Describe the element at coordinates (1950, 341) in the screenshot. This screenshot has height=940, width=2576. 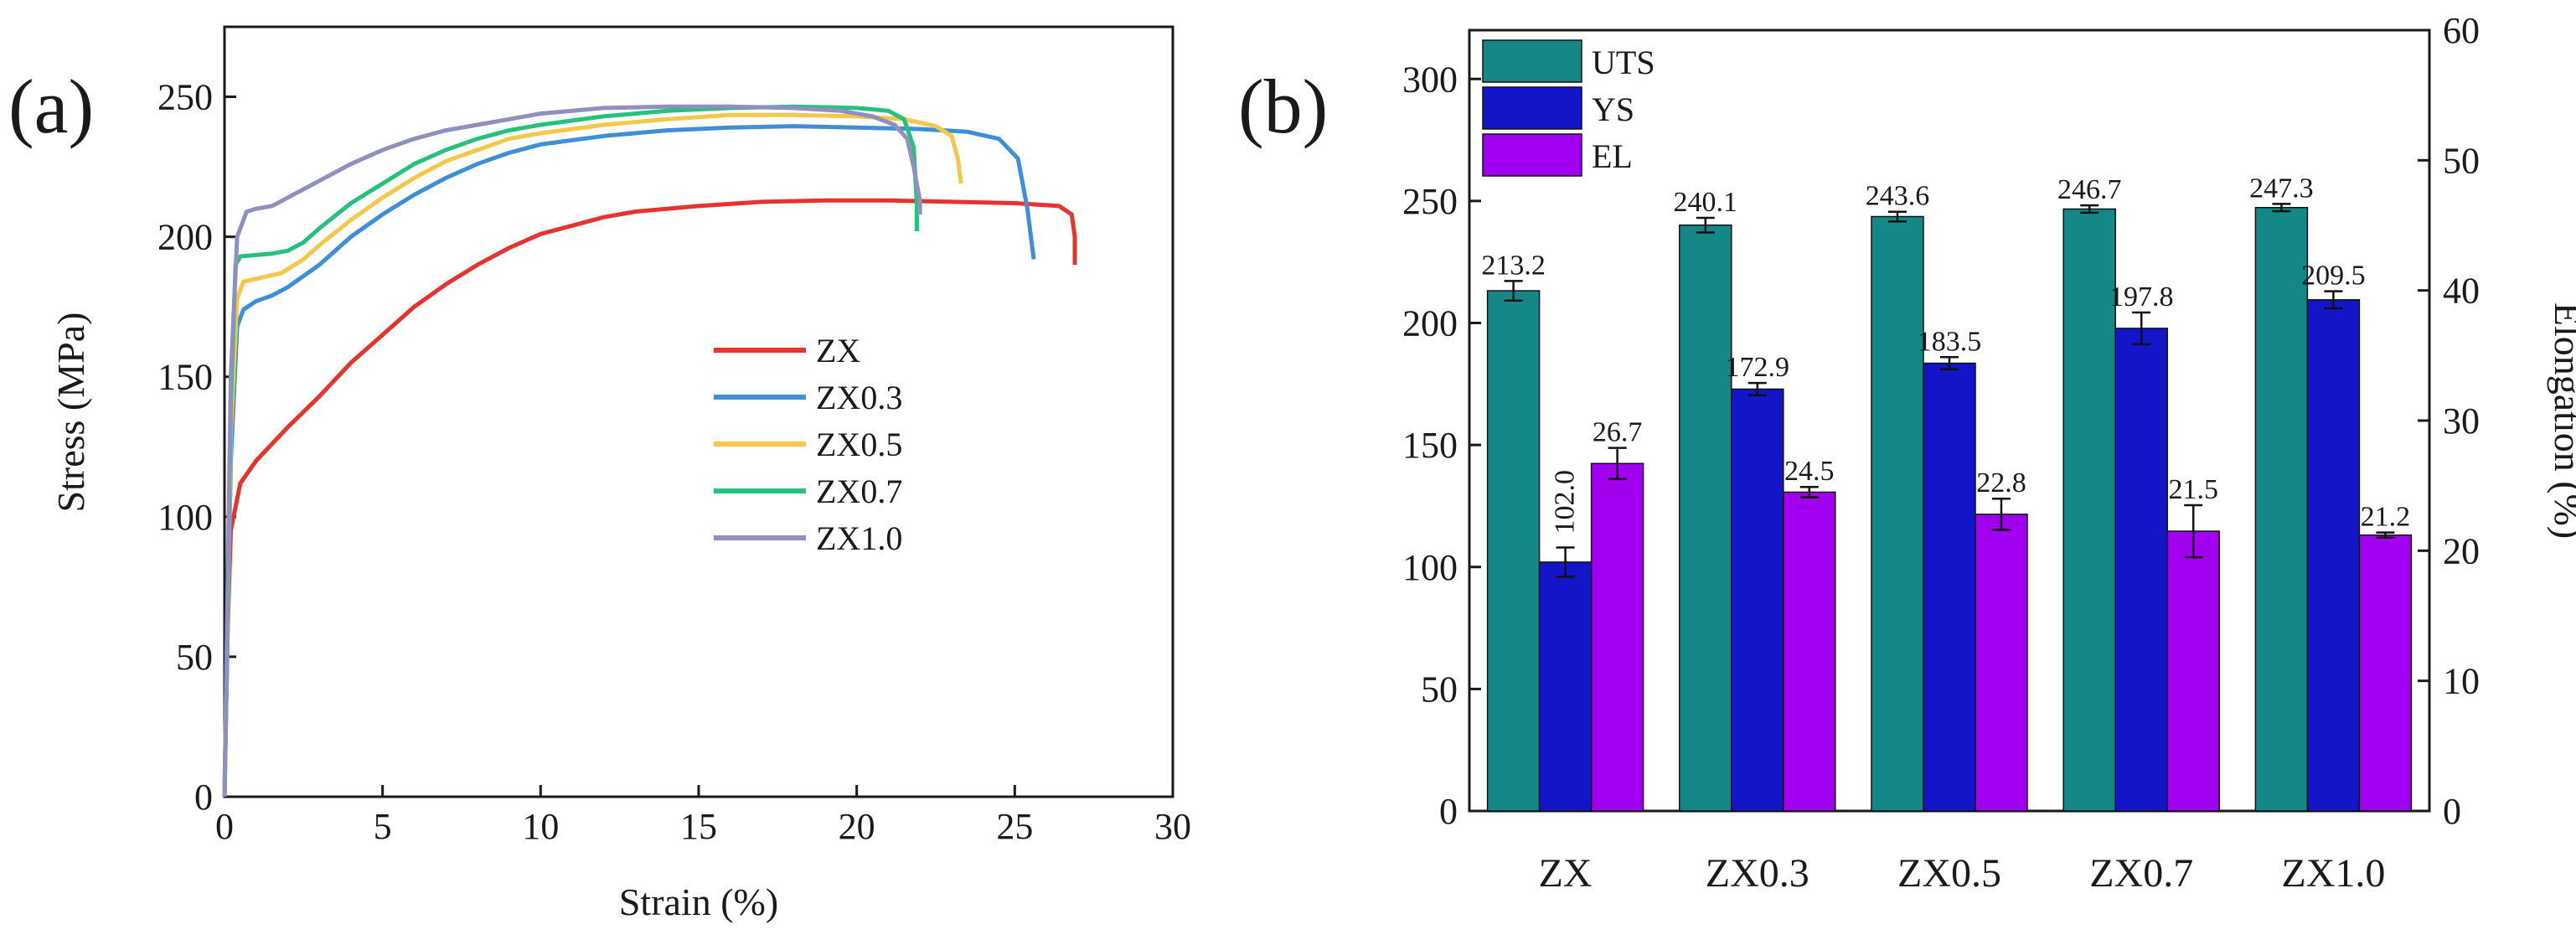
I see `data-label: 183.5` at that location.